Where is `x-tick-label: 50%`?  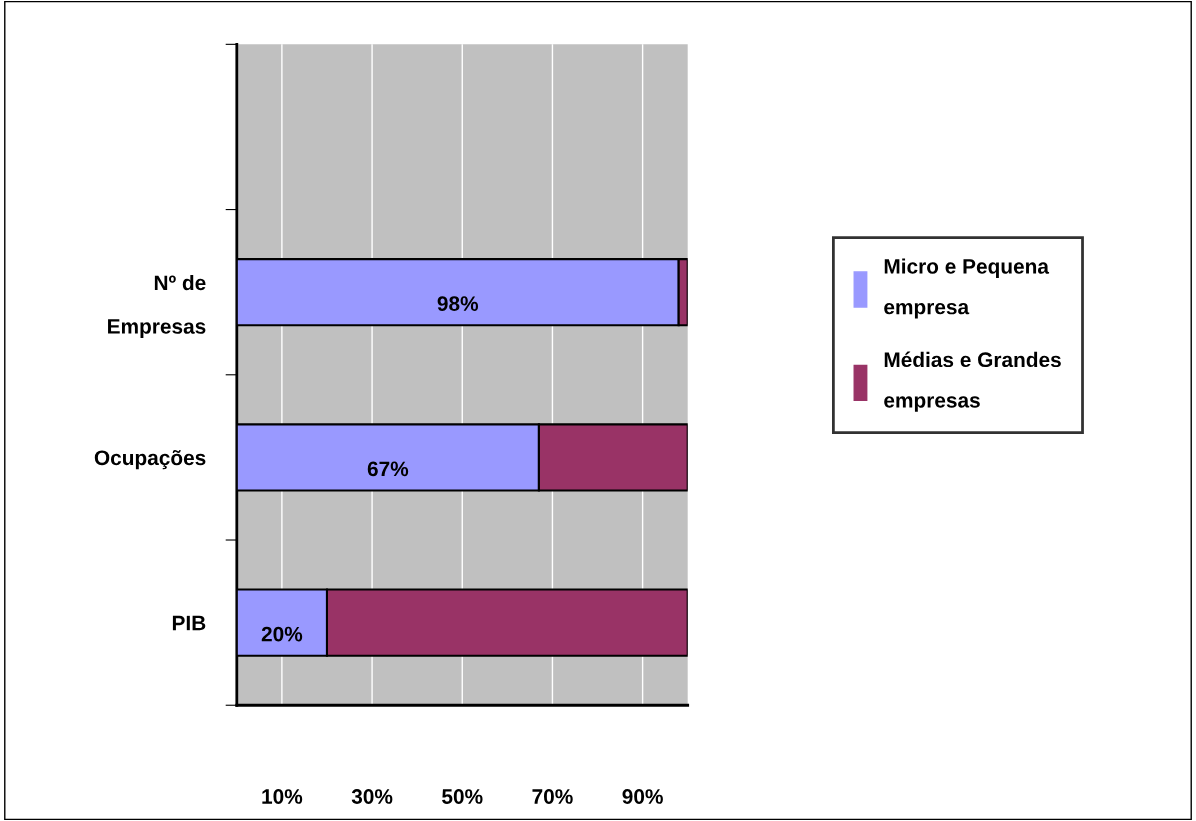 x-tick-label: 50% is located at coordinates (462, 796).